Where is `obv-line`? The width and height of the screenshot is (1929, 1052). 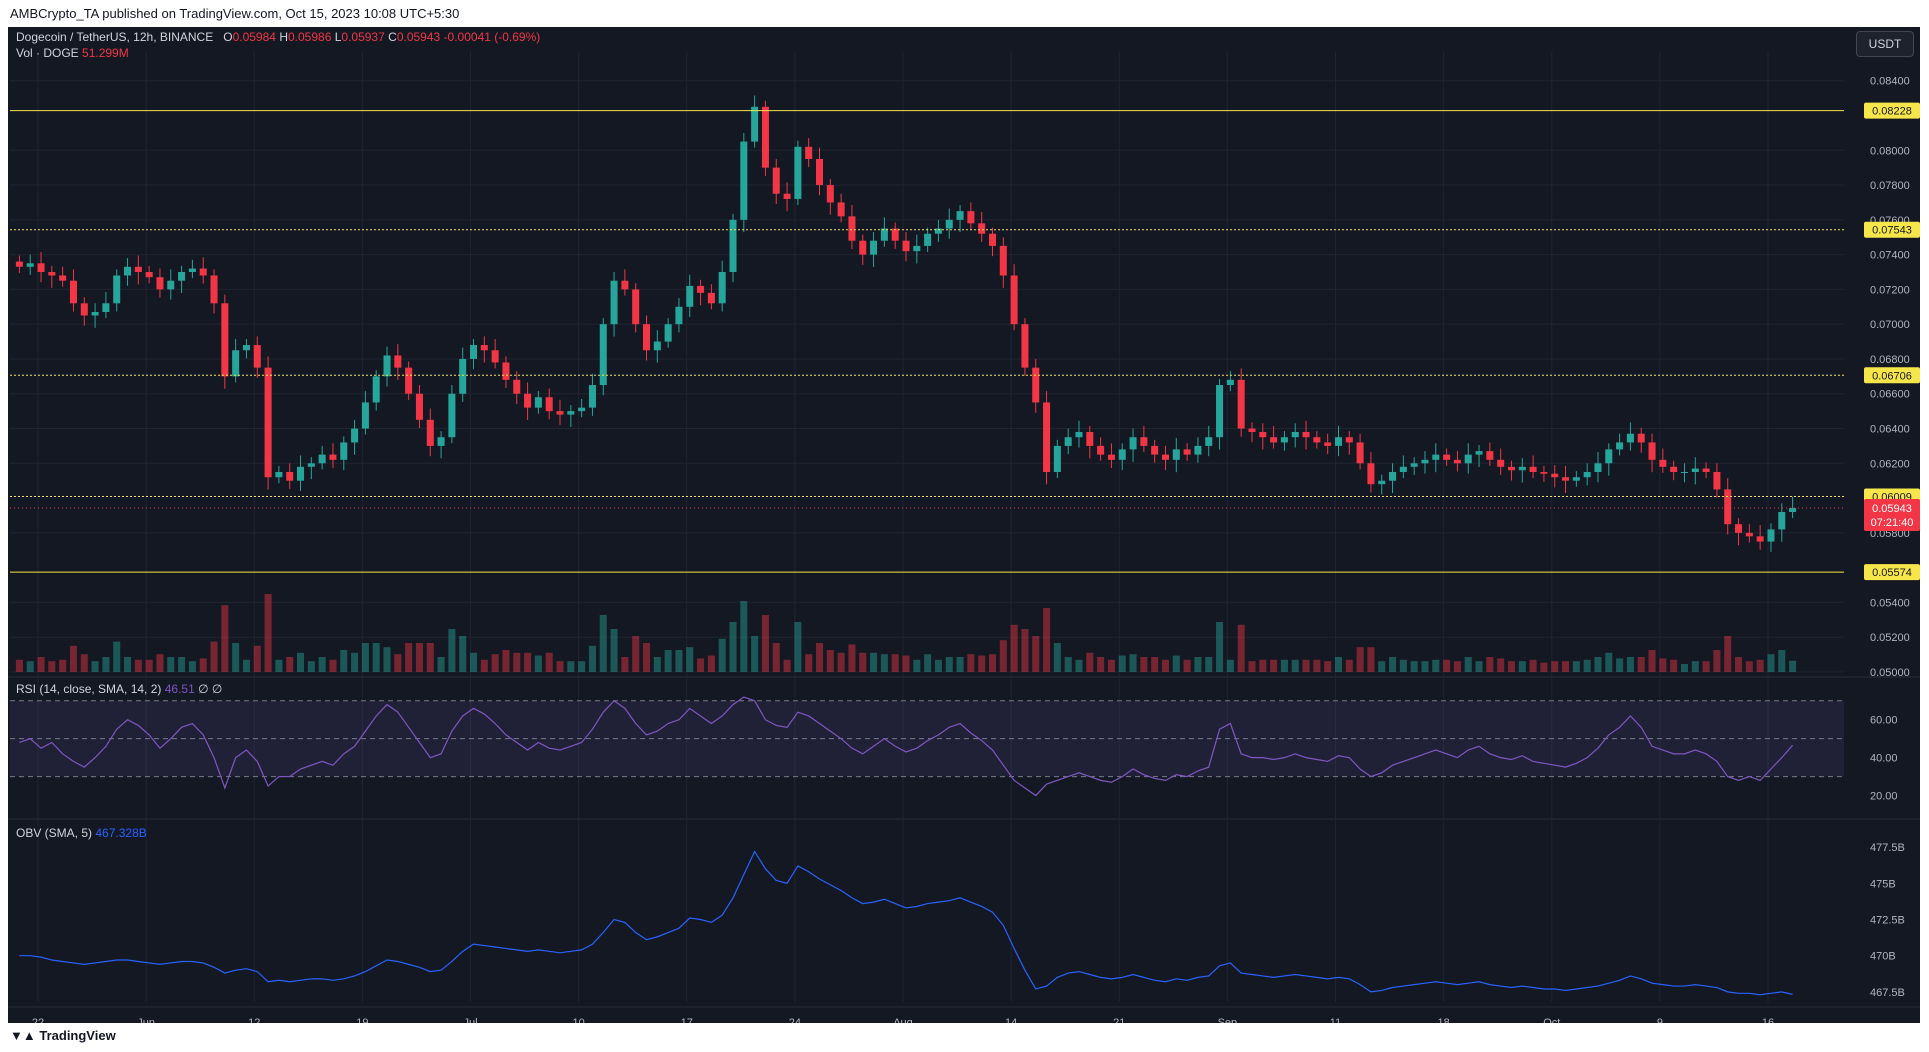 obv-line is located at coordinates (906, 923).